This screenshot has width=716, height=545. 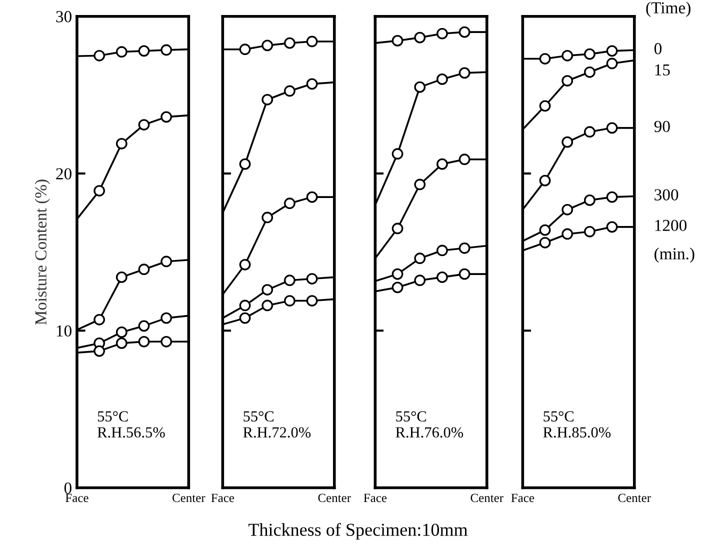 I want to click on series-label: 300, so click(x=666, y=194).